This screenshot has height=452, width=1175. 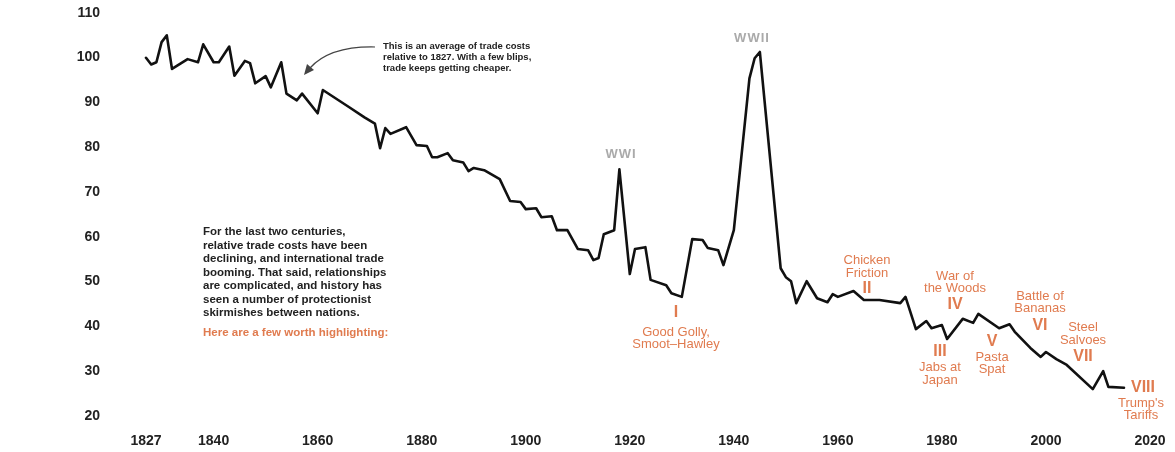 I want to click on annotation: V, so click(x=992, y=341).